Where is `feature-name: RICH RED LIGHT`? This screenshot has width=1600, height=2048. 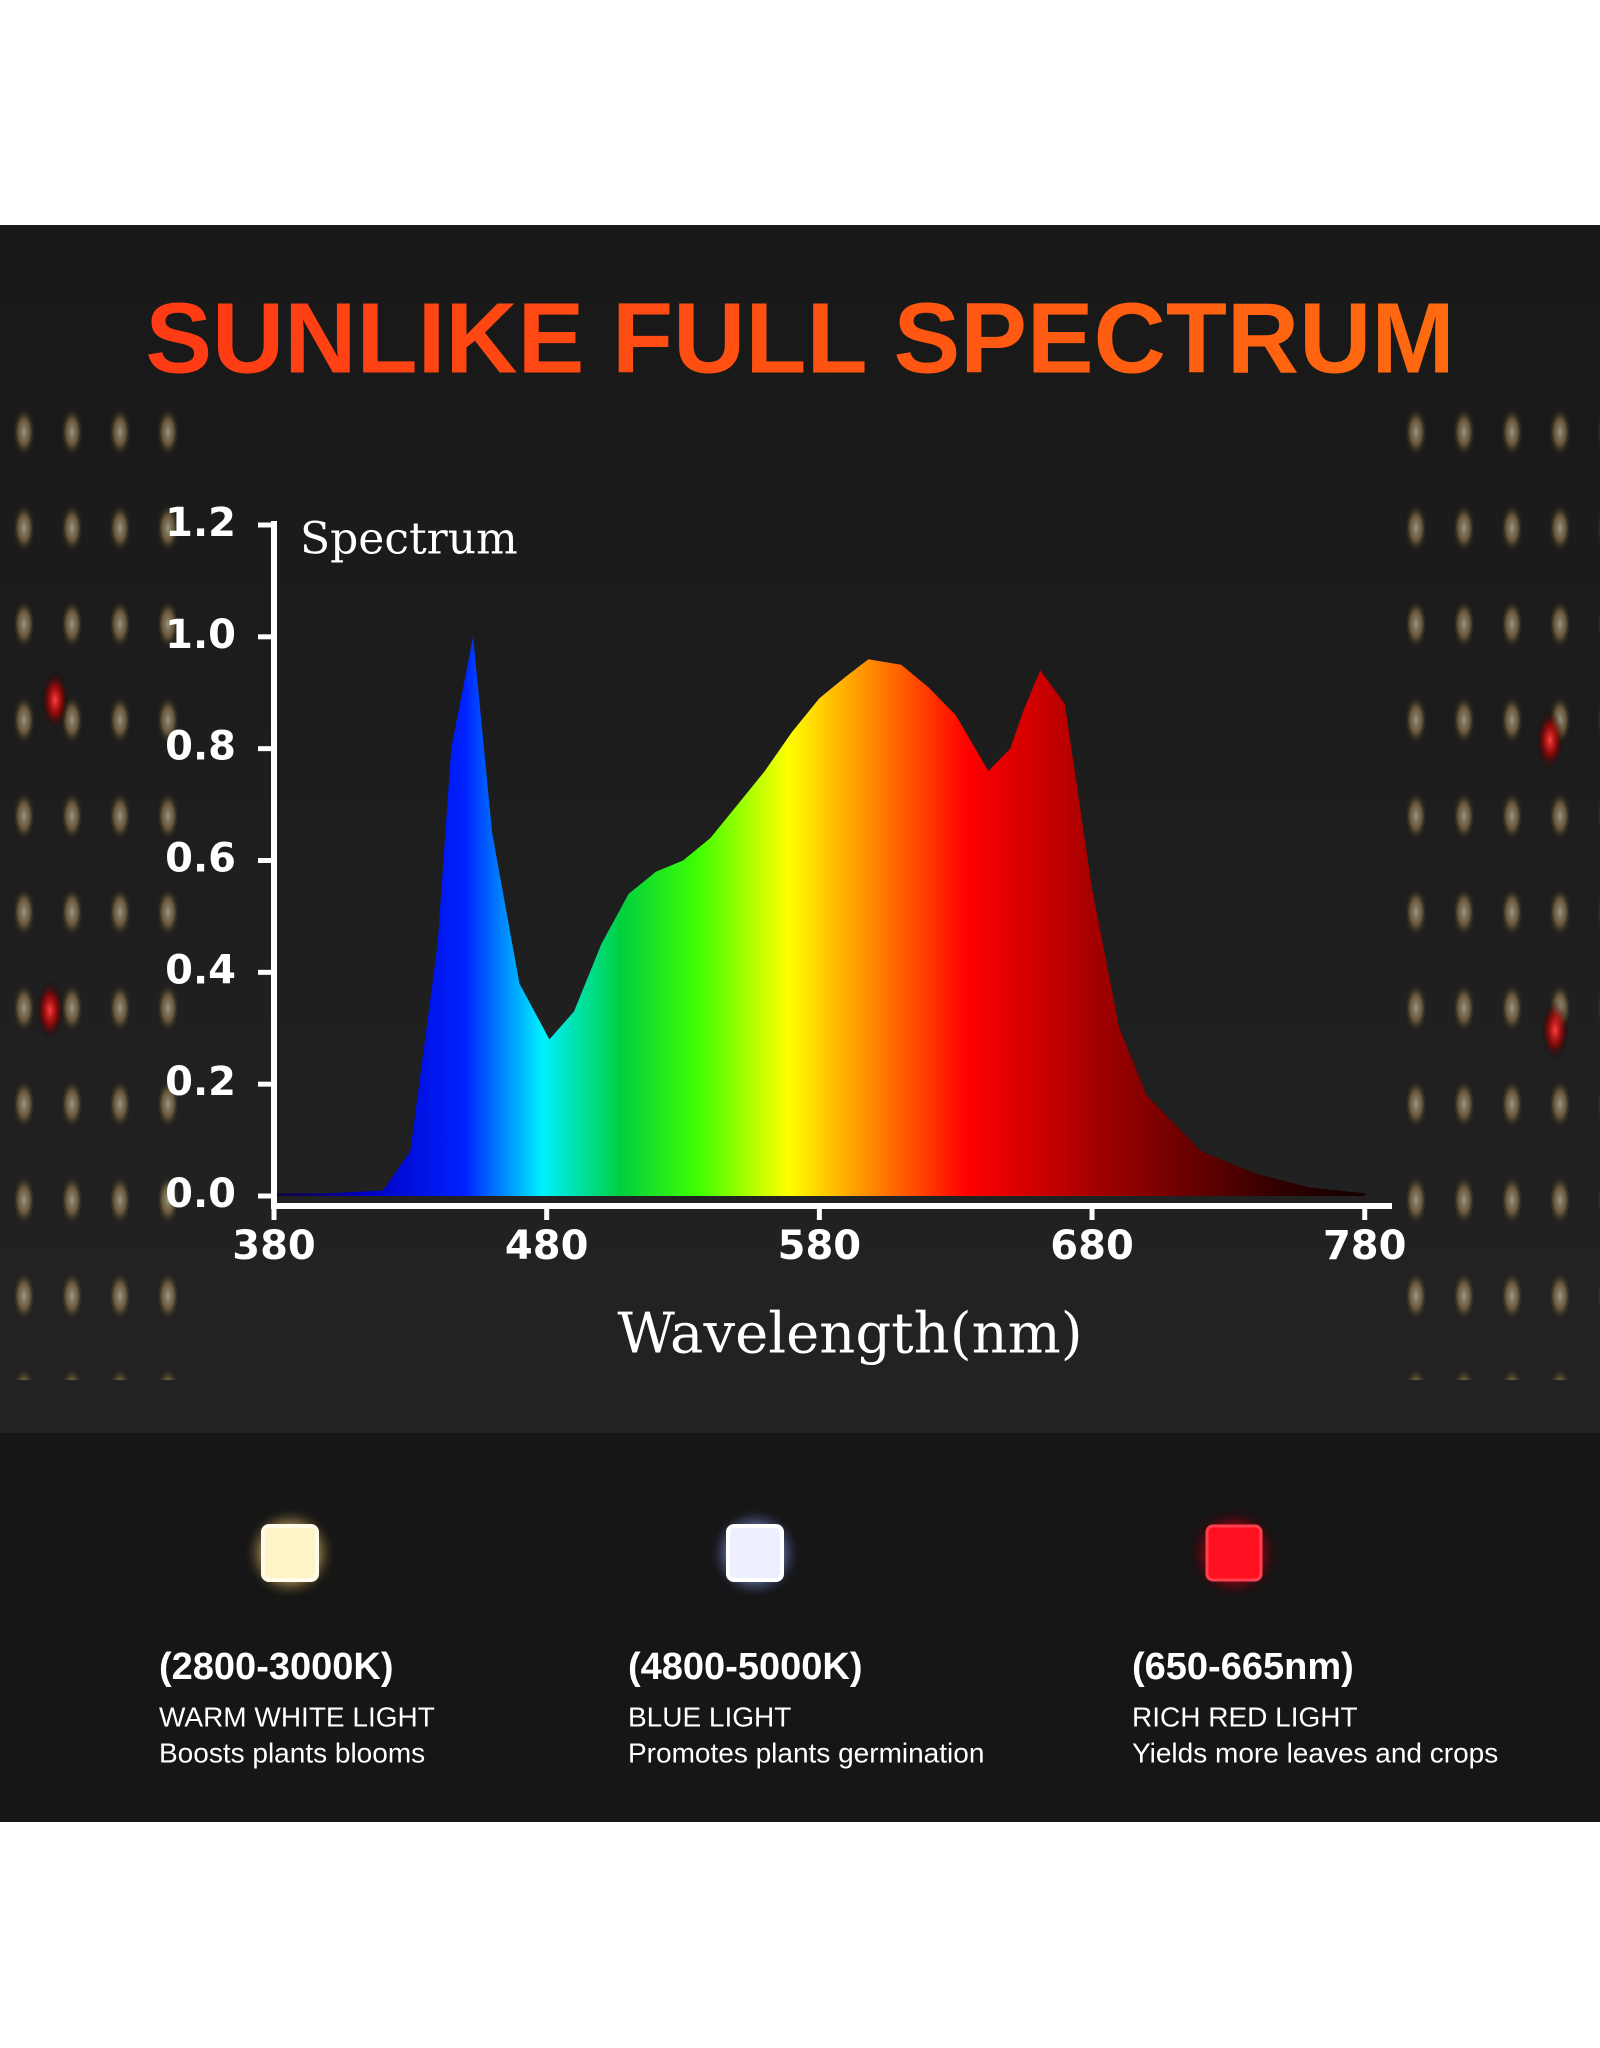
feature-name: RICH RED LIGHT is located at coordinates (1245, 1716).